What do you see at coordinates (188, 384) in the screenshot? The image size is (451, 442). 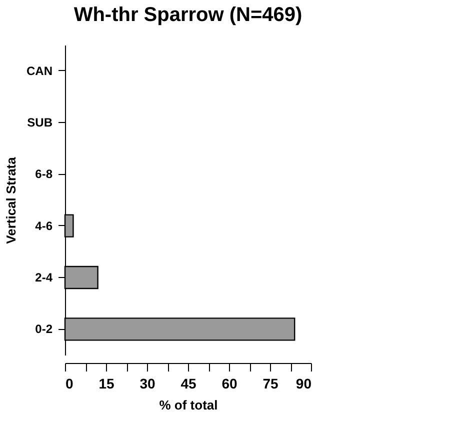 I see `x-tick-label: 45` at bounding box center [188, 384].